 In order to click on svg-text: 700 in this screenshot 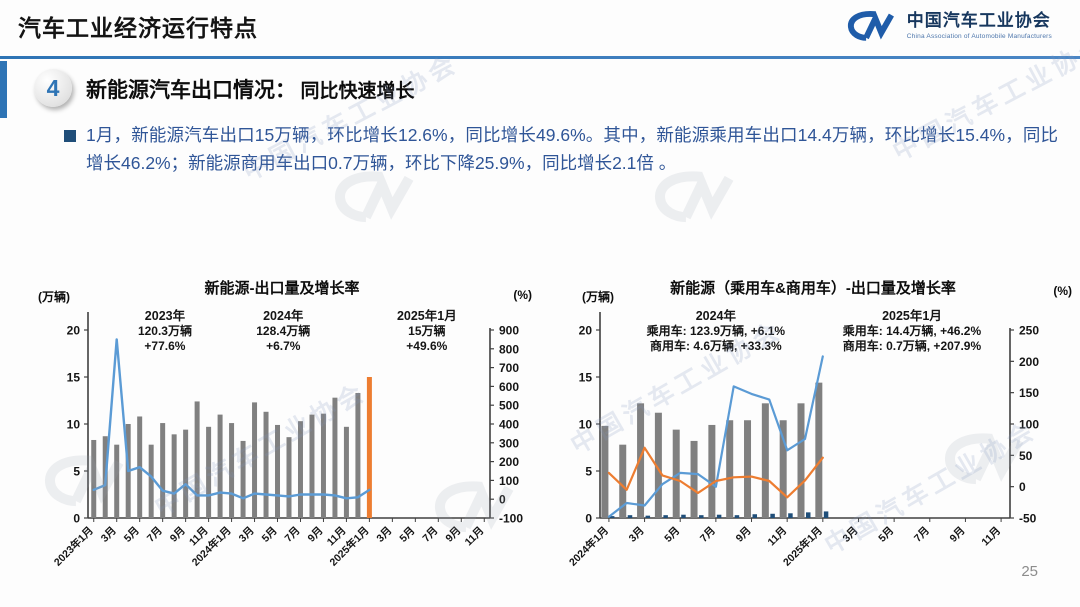, I will do `click(509, 368)`.